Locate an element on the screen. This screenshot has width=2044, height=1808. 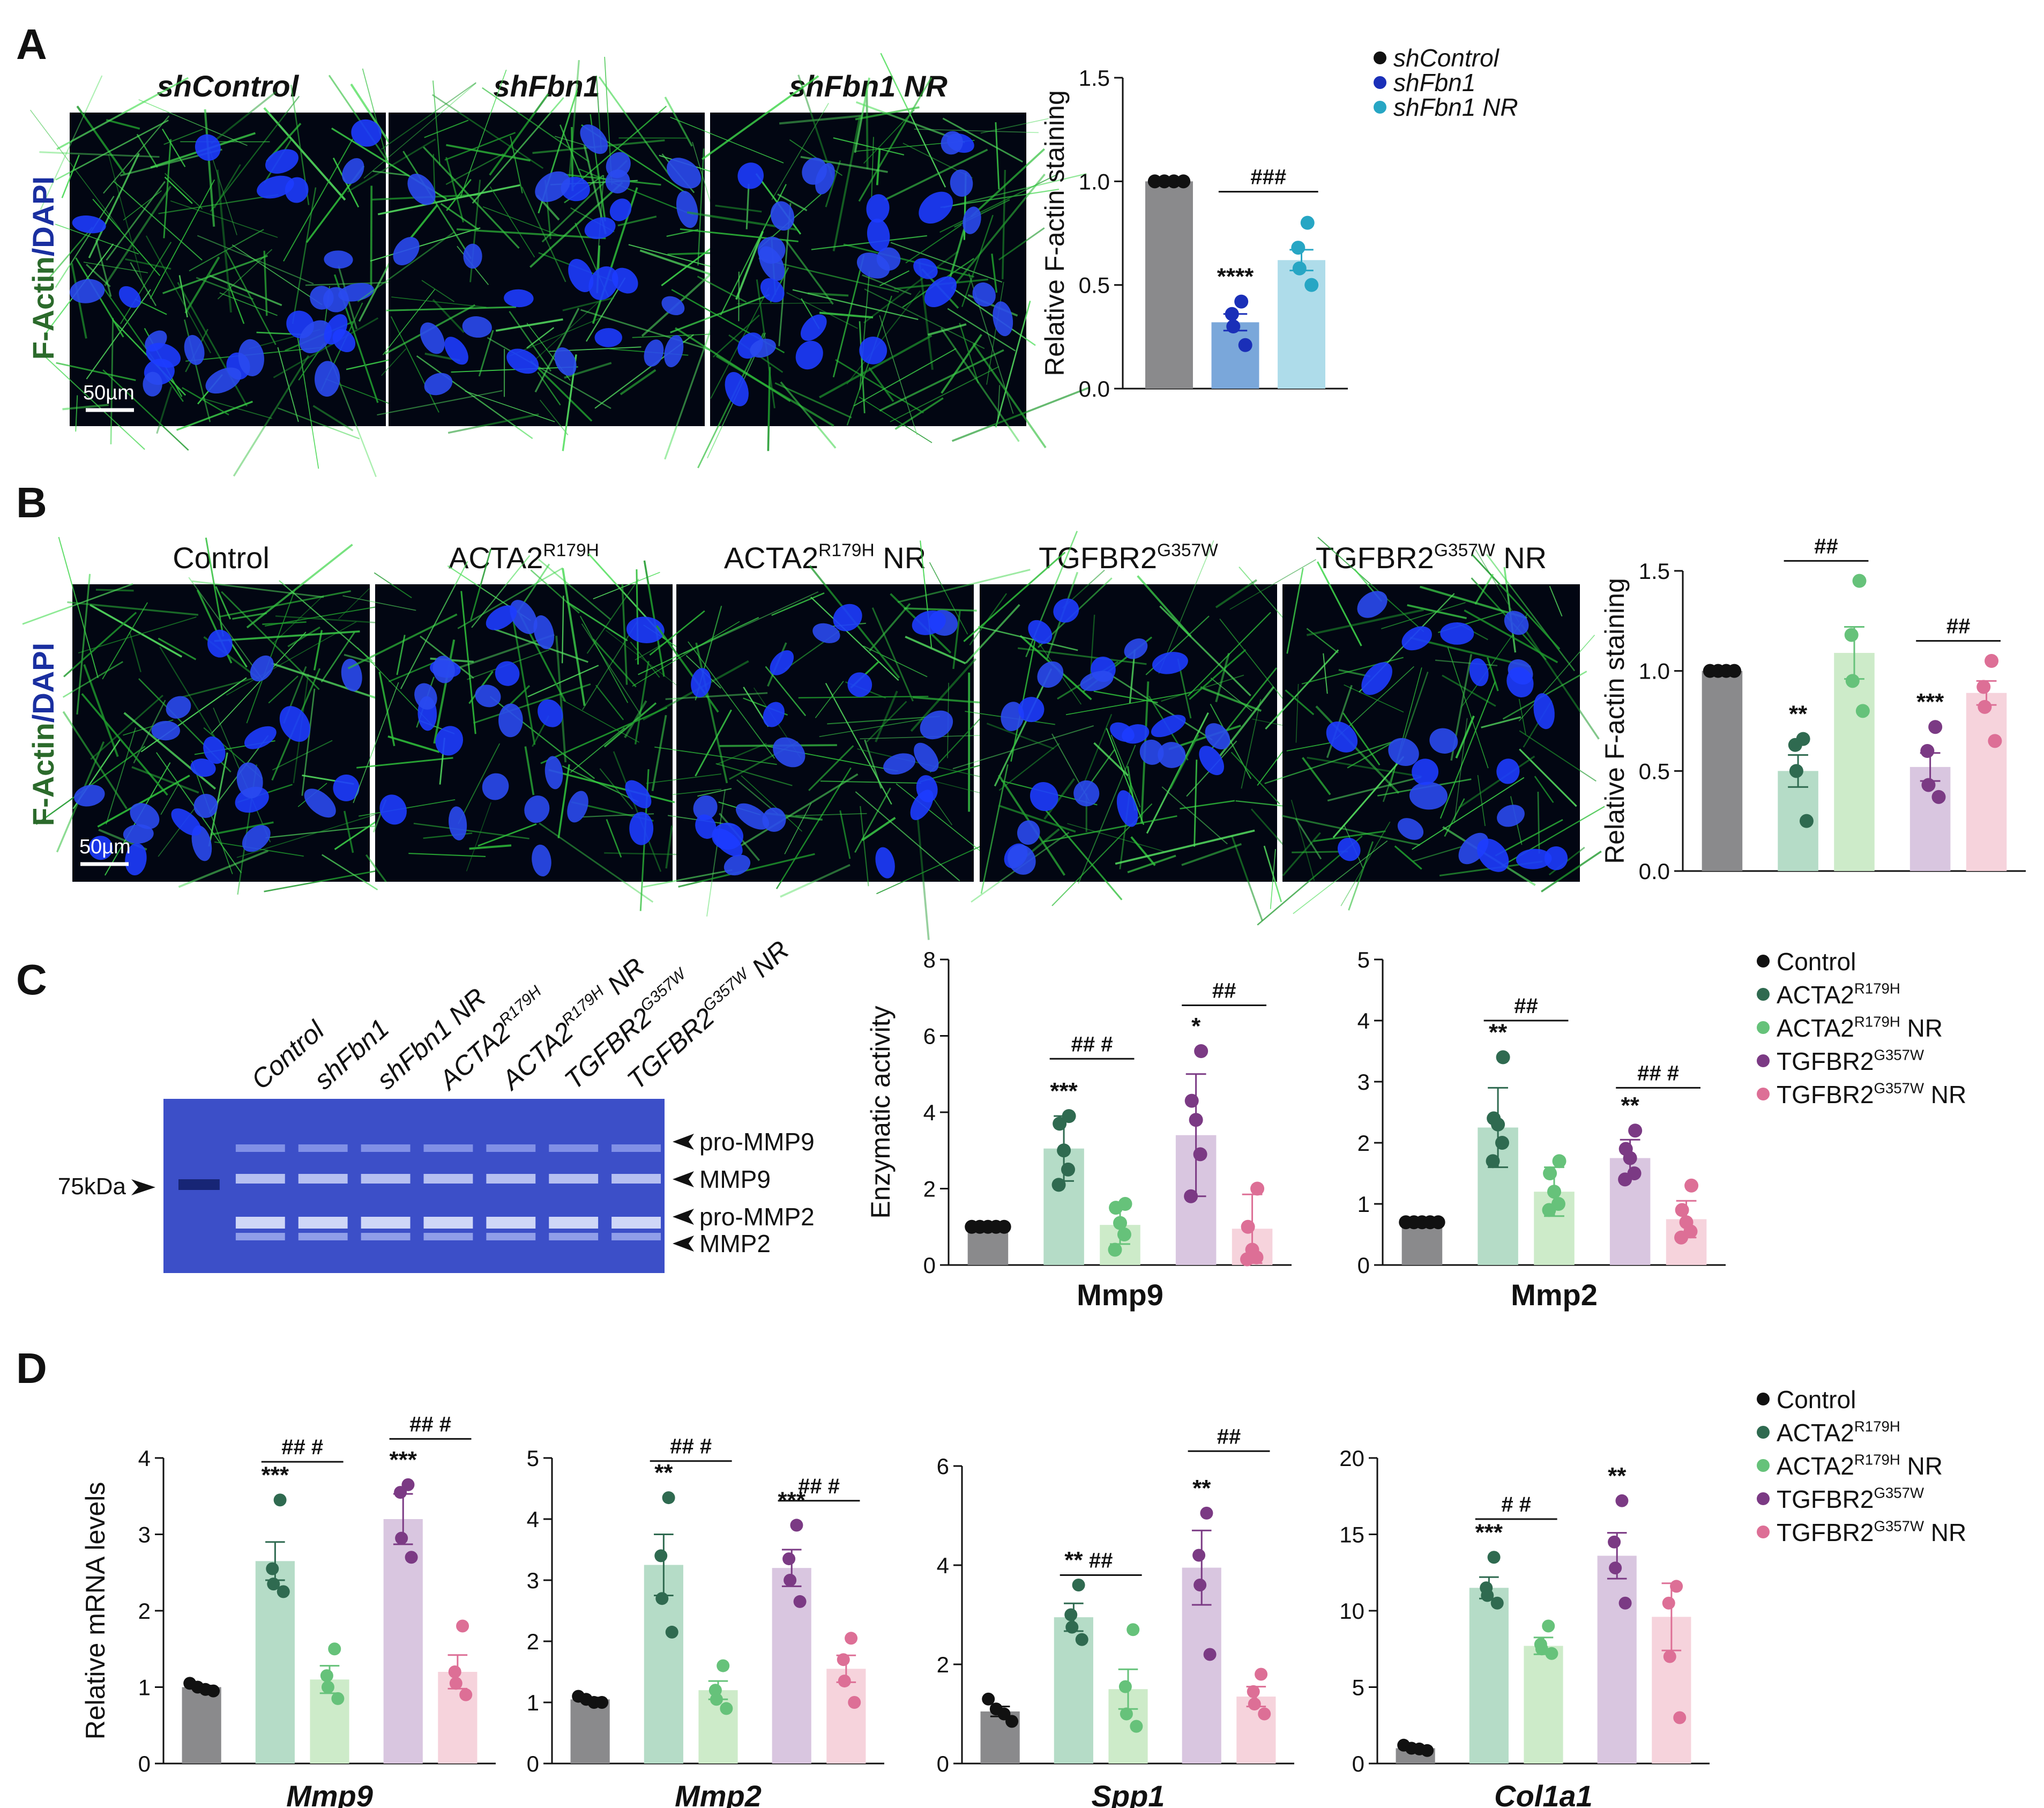
significance-mark: ** is located at coordinates (1798, 714).